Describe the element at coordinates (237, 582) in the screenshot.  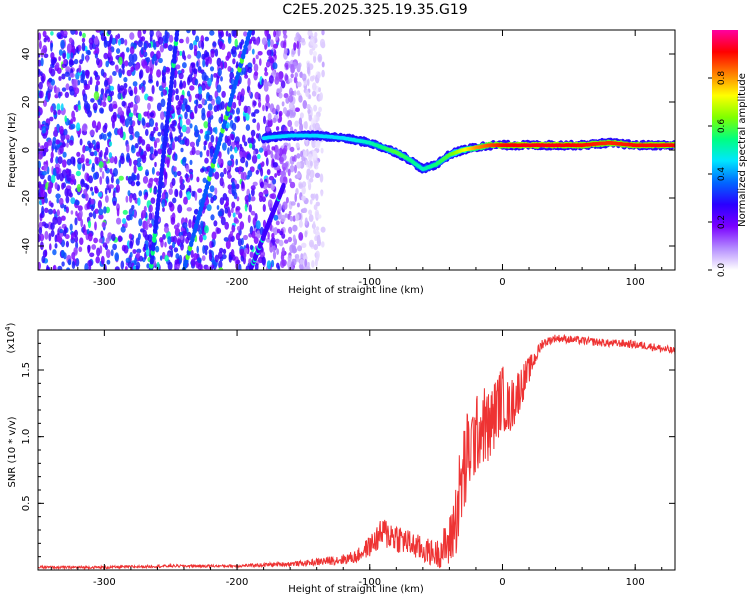
I see `x-tick-label: -200` at that location.